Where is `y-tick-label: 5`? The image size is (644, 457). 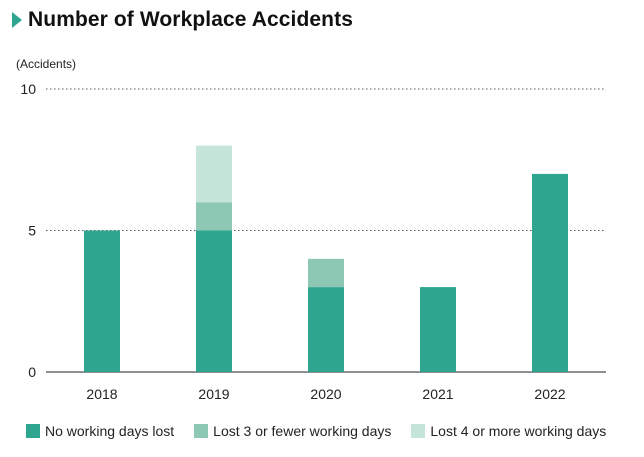
y-tick-label: 5 is located at coordinates (32, 231).